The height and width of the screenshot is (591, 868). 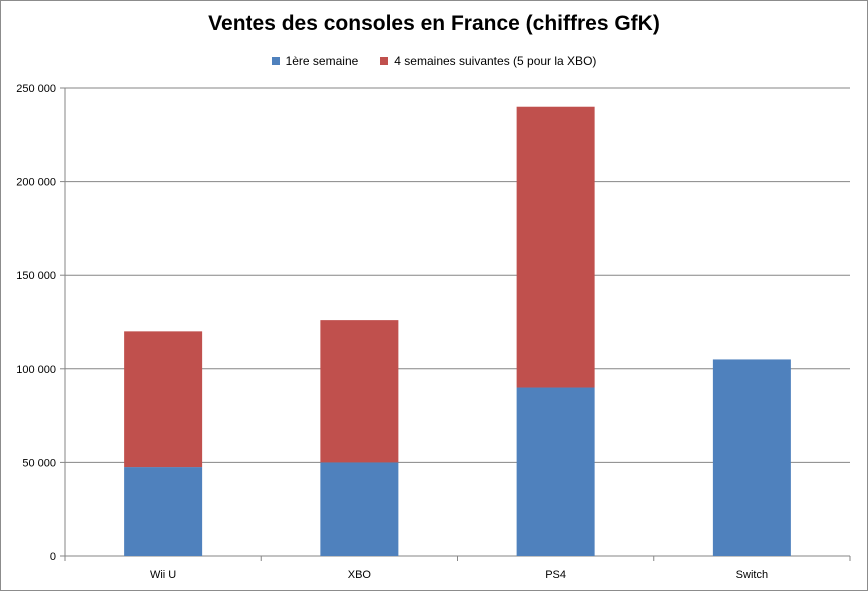 I want to click on y-tick-label-5: 250 000, so click(x=36, y=89).